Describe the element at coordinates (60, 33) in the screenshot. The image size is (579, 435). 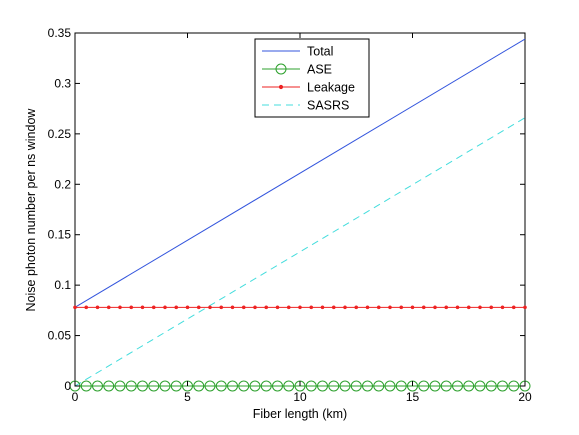
I see `y-tick-label: 0.35` at that location.